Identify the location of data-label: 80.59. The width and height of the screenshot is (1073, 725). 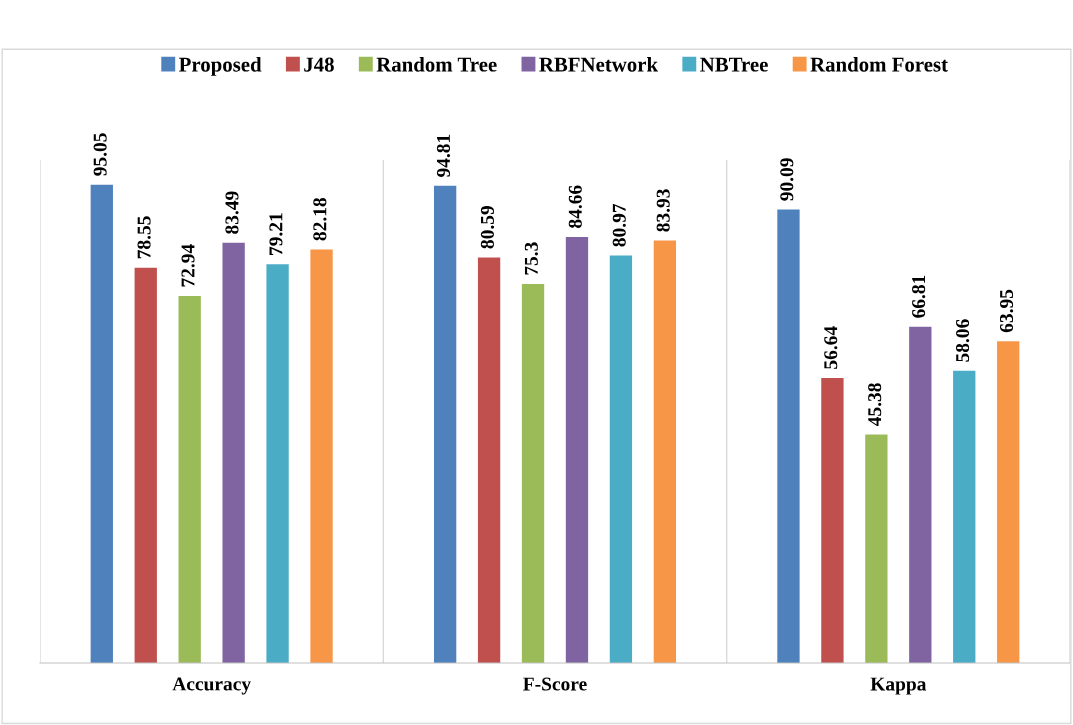
(487, 227).